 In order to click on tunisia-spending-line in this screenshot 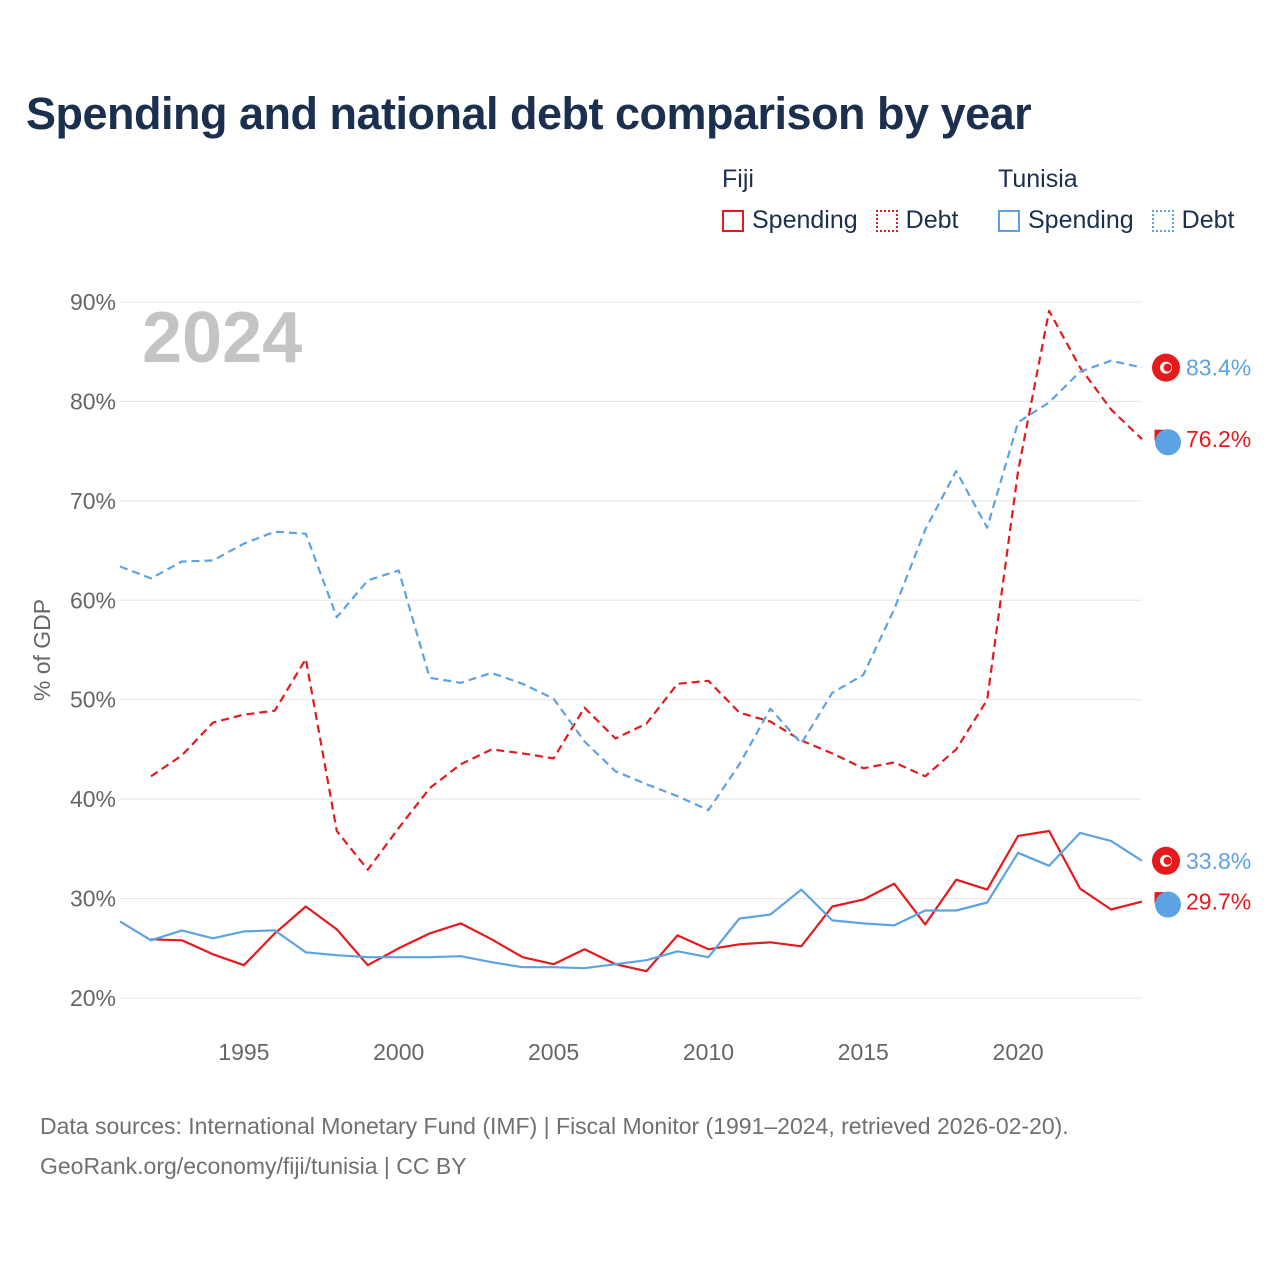, I will do `click(631, 900)`.